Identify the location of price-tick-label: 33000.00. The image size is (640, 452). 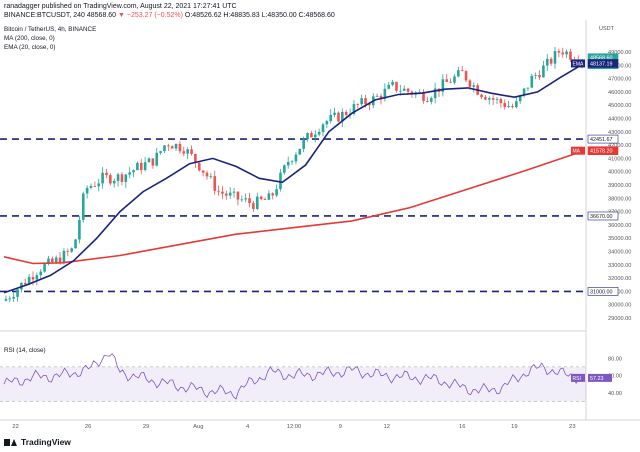
(619, 266).